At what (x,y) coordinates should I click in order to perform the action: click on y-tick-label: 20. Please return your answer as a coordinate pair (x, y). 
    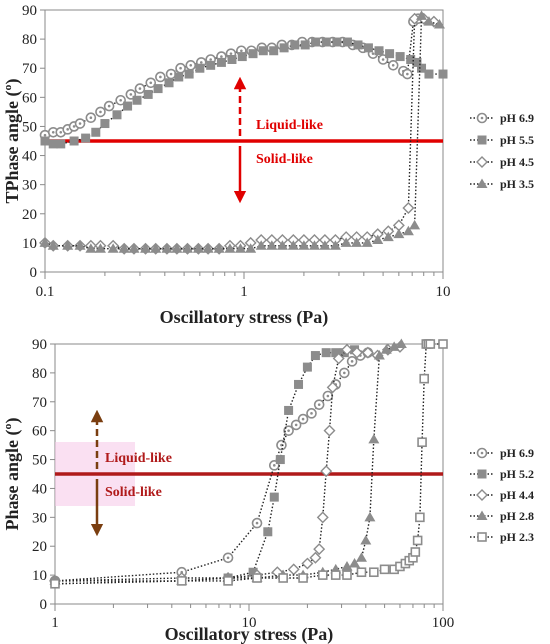
    Looking at the image, I should click on (39, 547).